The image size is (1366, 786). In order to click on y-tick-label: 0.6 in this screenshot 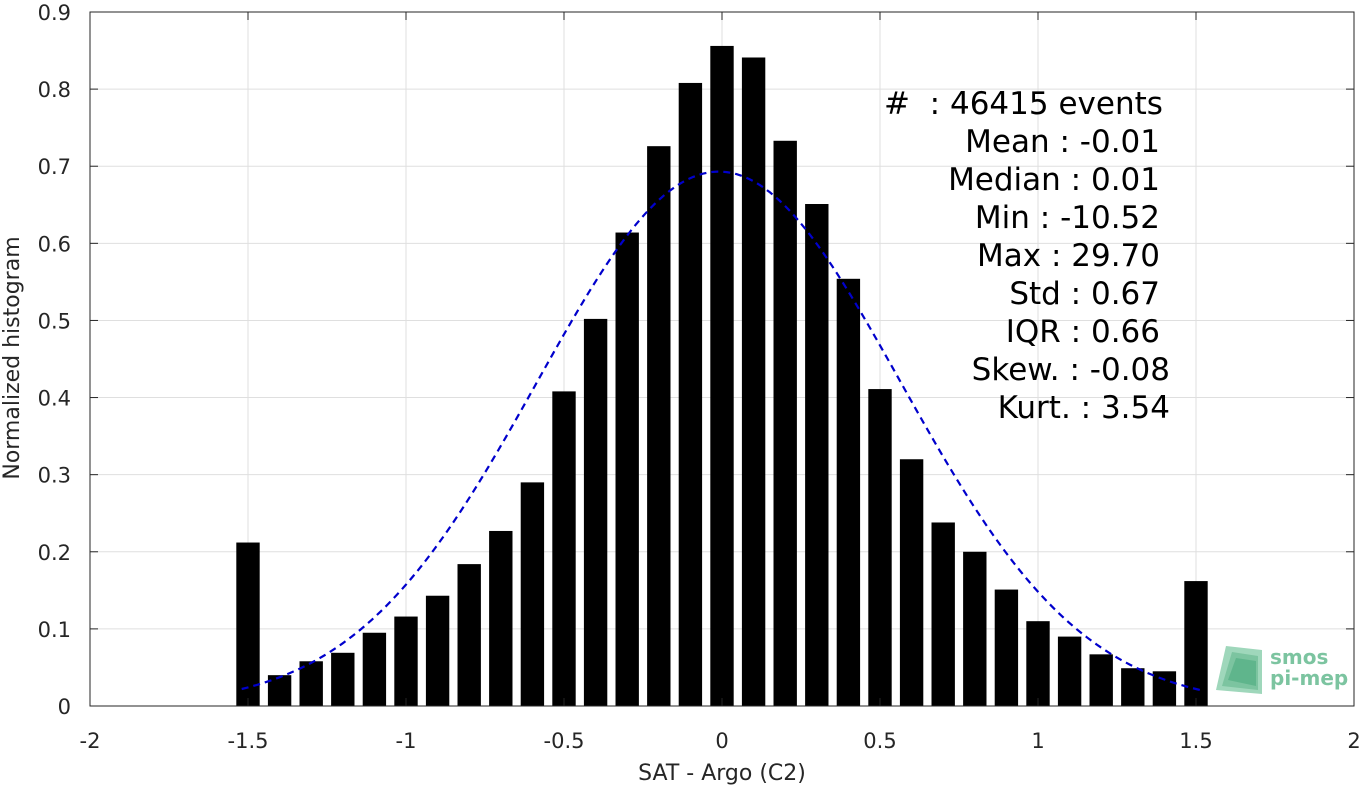, I will do `click(54, 244)`.